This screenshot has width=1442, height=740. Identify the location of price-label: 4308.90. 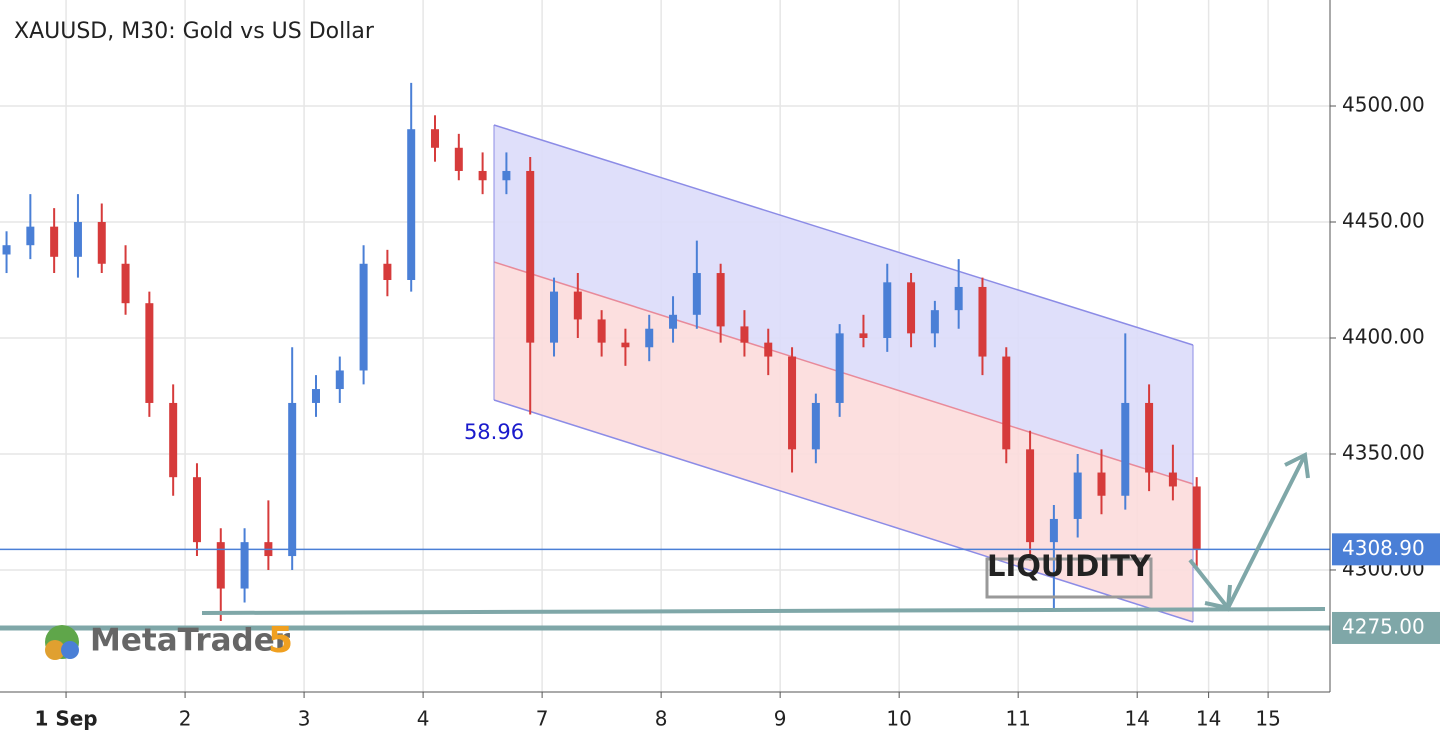
(1383, 548).